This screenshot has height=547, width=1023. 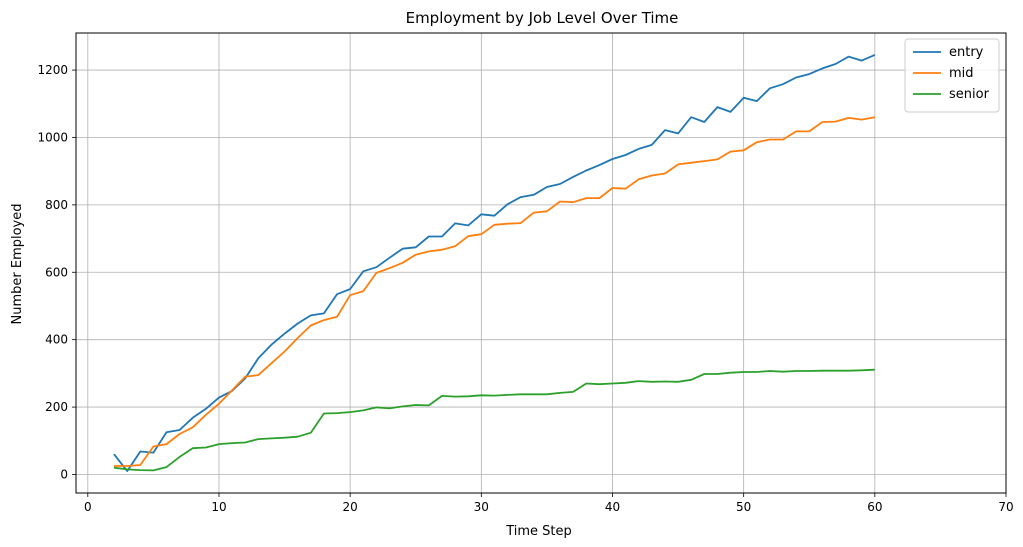 I want to click on y-tick-label: 400, so click(x=56, y=340).